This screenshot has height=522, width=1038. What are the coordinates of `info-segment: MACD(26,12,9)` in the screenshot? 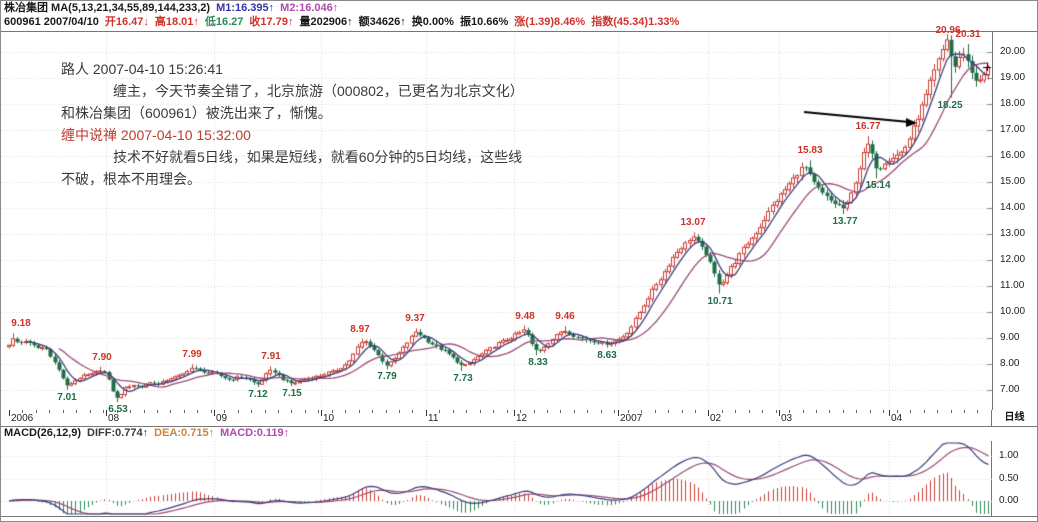 It's located at (43, 433).